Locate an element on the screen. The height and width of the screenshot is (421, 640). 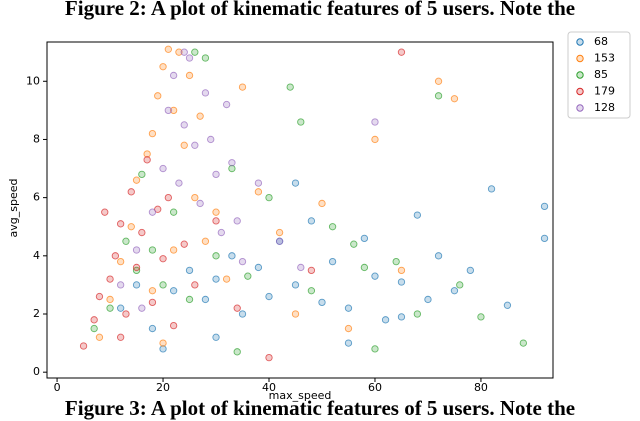
legend-label: 128 is located at coordinates (604, 107).